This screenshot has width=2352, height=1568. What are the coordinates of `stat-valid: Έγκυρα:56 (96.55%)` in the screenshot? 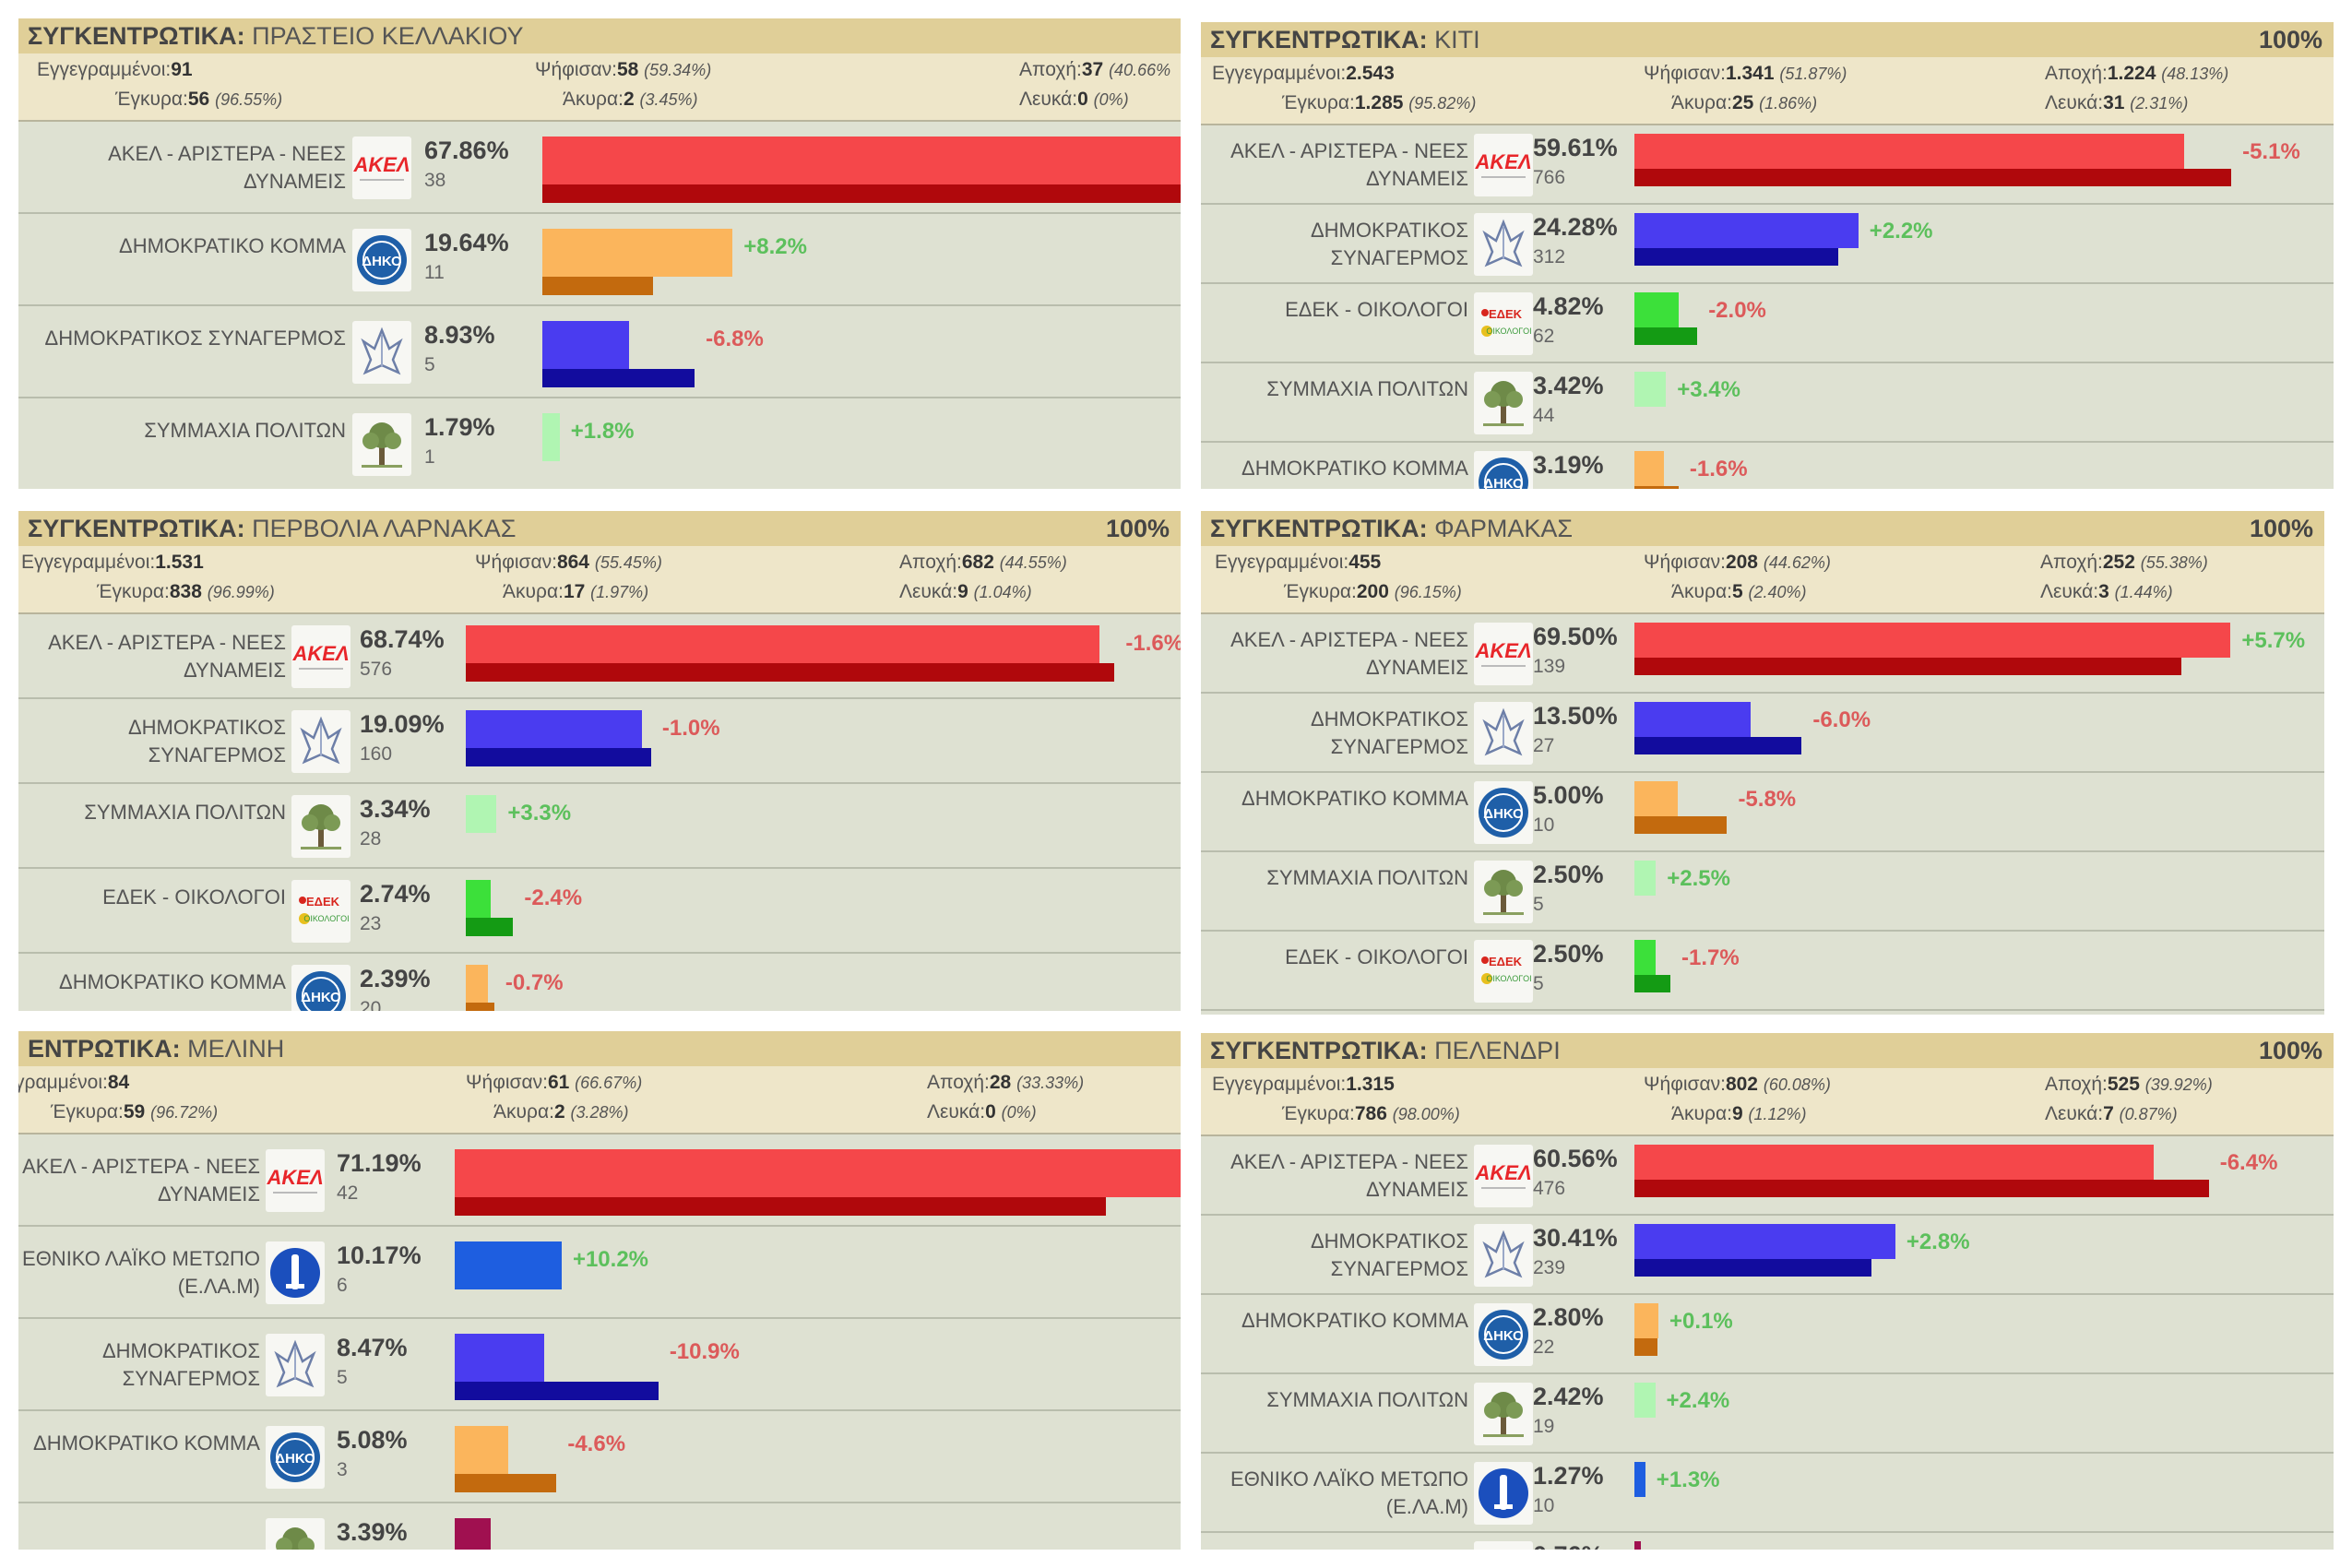 It's located at (198, 100).